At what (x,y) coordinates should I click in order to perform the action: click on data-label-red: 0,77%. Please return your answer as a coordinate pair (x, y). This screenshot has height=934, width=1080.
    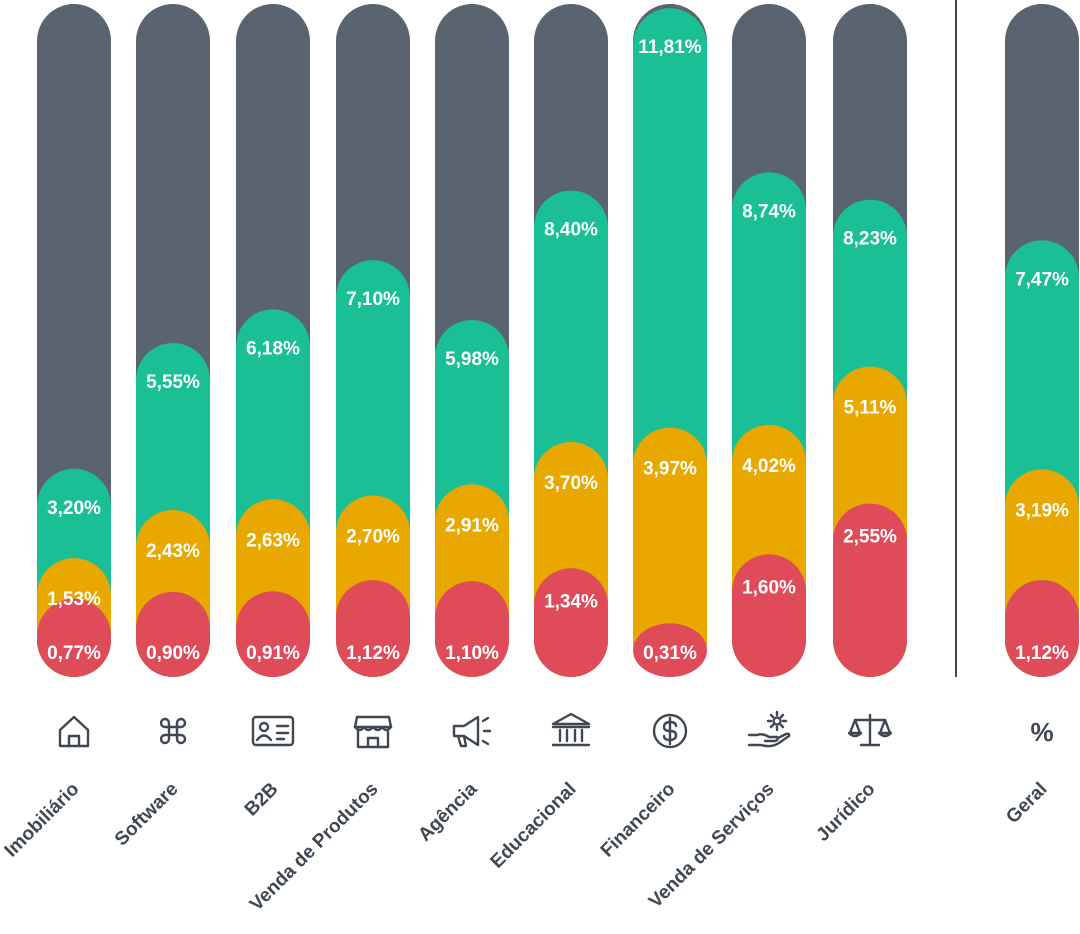
    Looking at the image, I should click on (74, 653).